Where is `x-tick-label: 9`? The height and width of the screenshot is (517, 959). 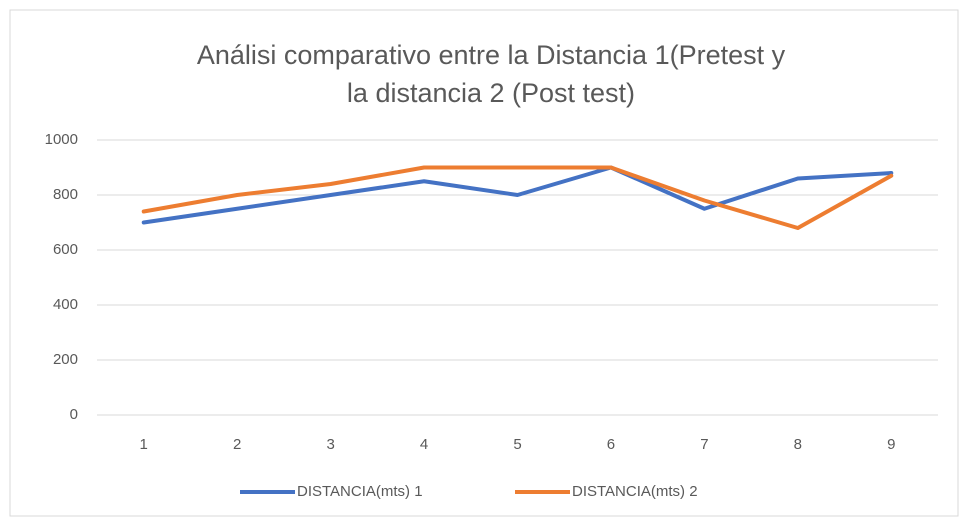
x-tick-label: 9 is located at coordinates (891, 444).